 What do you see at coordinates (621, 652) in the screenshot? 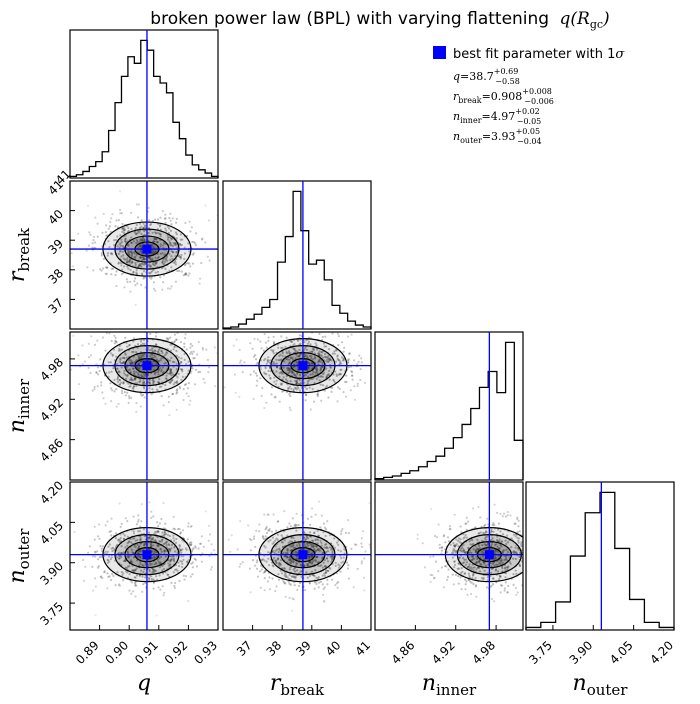
I see `x-tick-label-n_outer: 4.05` at bounding box center [621, 652].